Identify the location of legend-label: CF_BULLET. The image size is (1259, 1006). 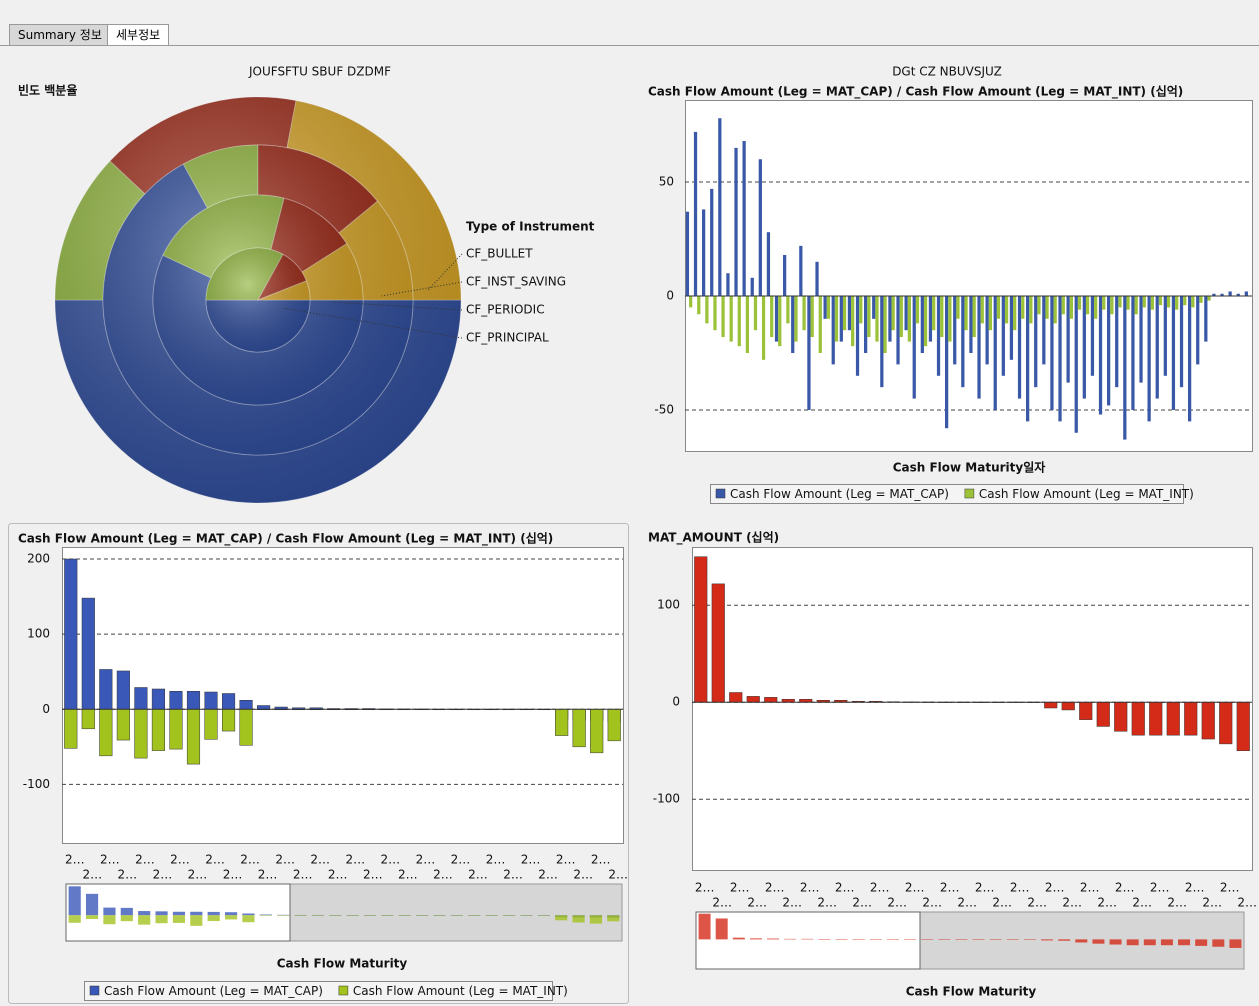
(499, 254).